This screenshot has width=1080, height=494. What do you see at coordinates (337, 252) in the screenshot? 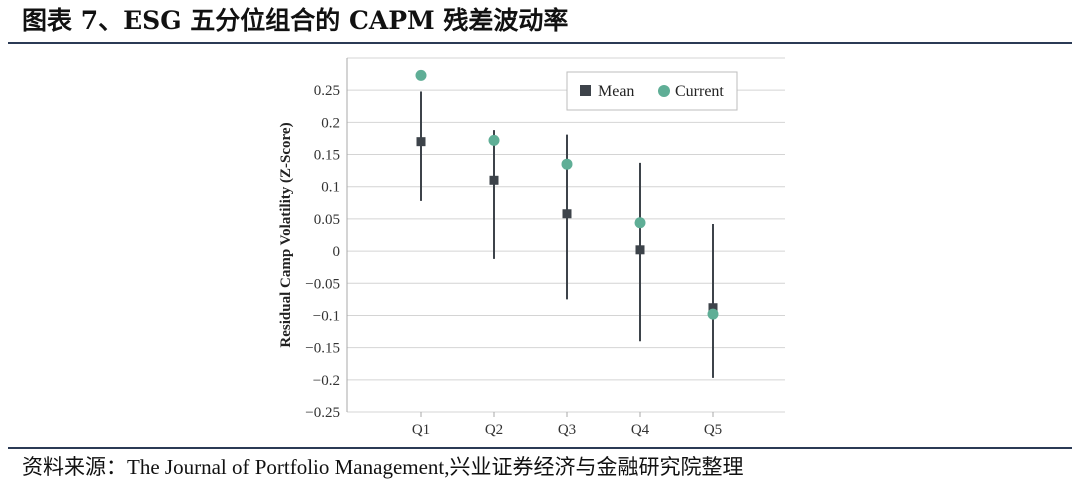
I see `y-tick-label: 0` at bounding box center [337, 252].